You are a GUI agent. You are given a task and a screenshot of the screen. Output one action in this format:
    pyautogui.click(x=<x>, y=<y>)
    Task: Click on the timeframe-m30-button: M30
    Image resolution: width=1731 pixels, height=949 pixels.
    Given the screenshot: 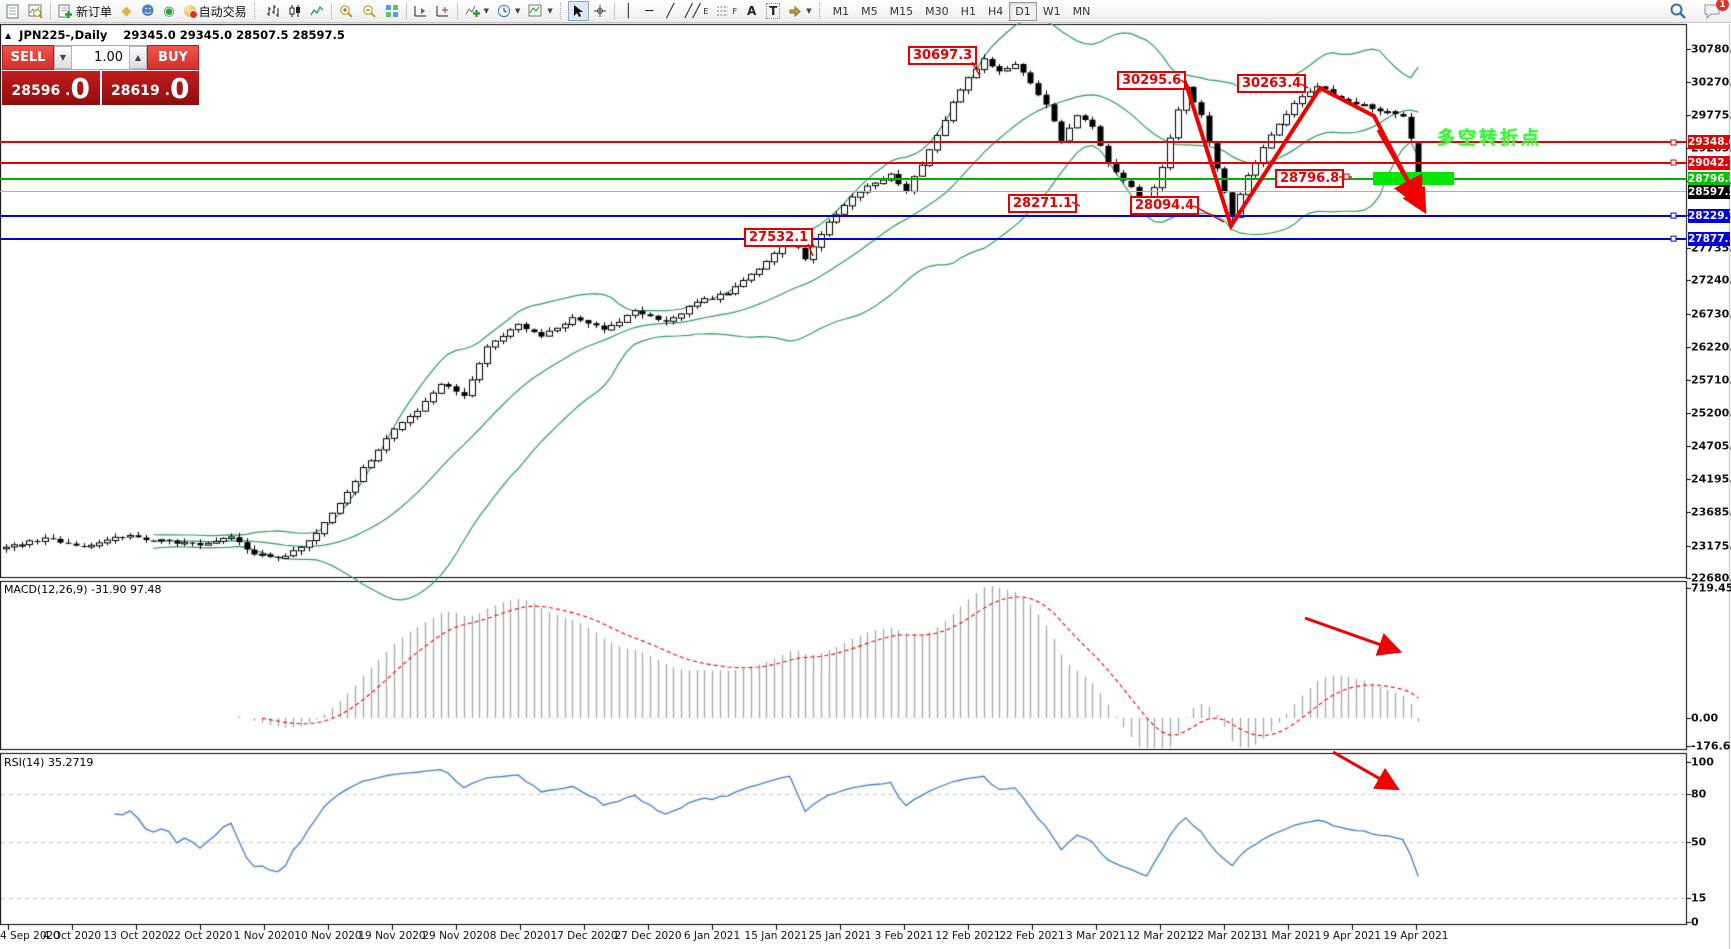 What is the action you would take?
    pyautogui.click(x=937, y=11)
    